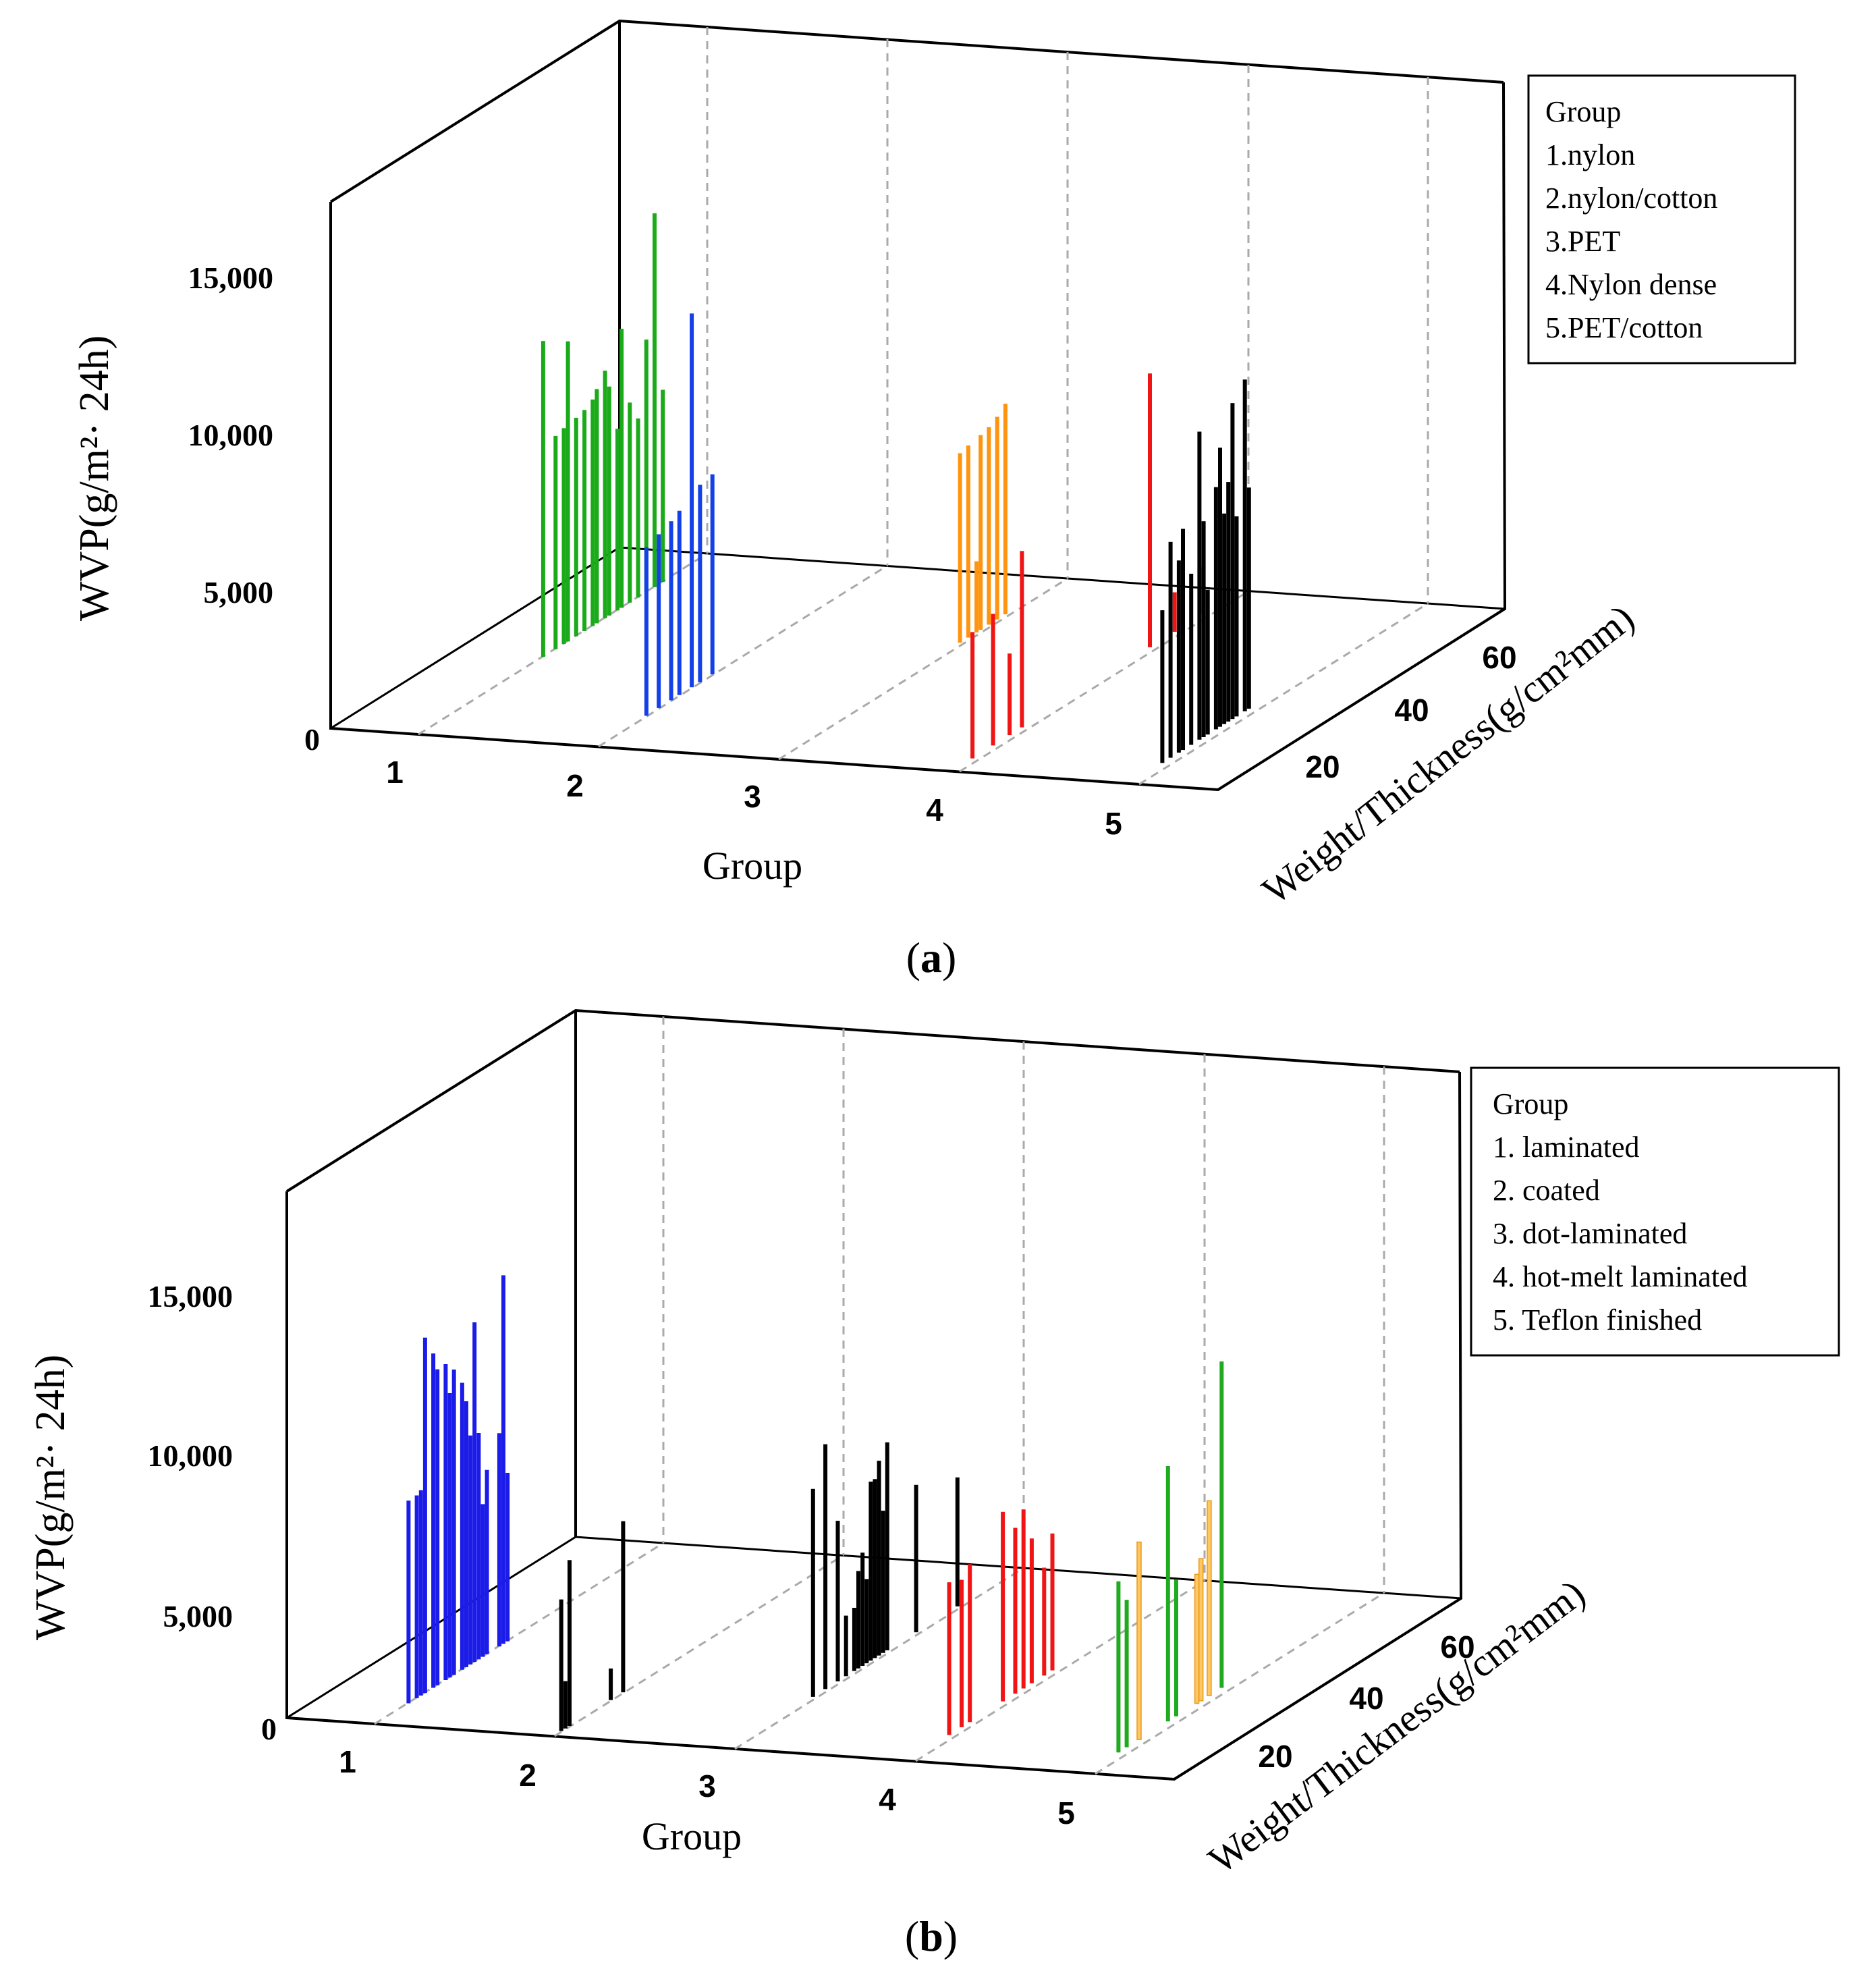 The height and width of the screenshot is (1975, 1876). Describe the element at coordinates (1590, 154) in the screenshot. I see `legend-item: 1.nylon` at that location.